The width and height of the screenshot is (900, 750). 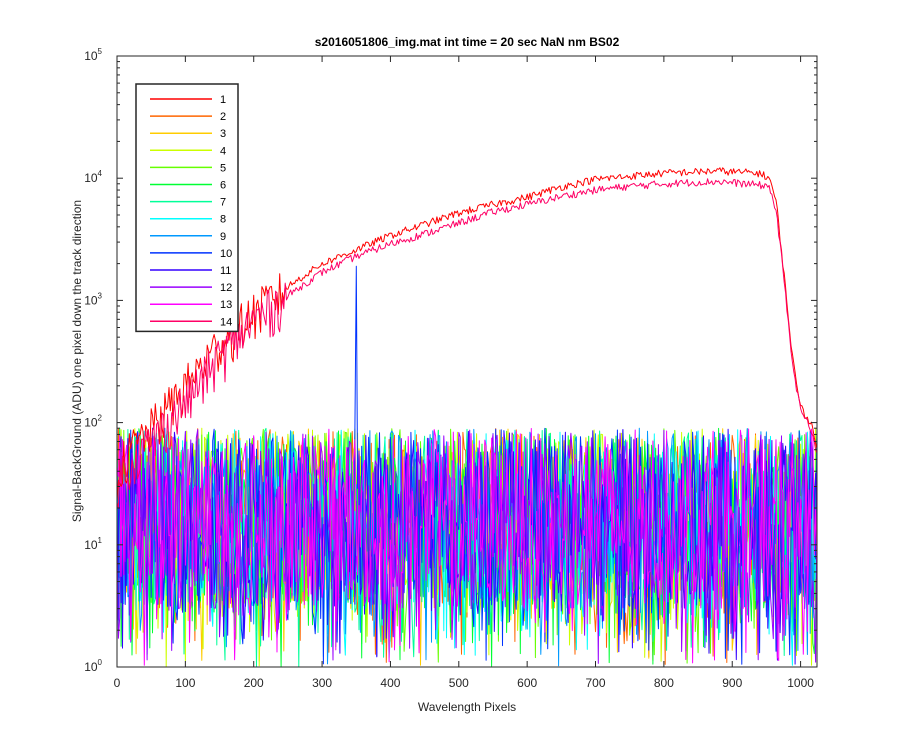 I want to click on y-tick-exponent: 1, so click(x=100, y=540).